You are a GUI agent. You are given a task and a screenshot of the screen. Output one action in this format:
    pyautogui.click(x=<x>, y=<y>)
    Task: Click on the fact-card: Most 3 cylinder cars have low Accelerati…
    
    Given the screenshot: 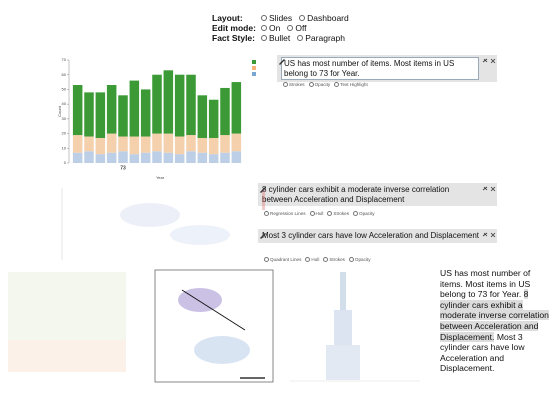 What is the action you would take?
    pyautogui.click(x=377, y=236)
    